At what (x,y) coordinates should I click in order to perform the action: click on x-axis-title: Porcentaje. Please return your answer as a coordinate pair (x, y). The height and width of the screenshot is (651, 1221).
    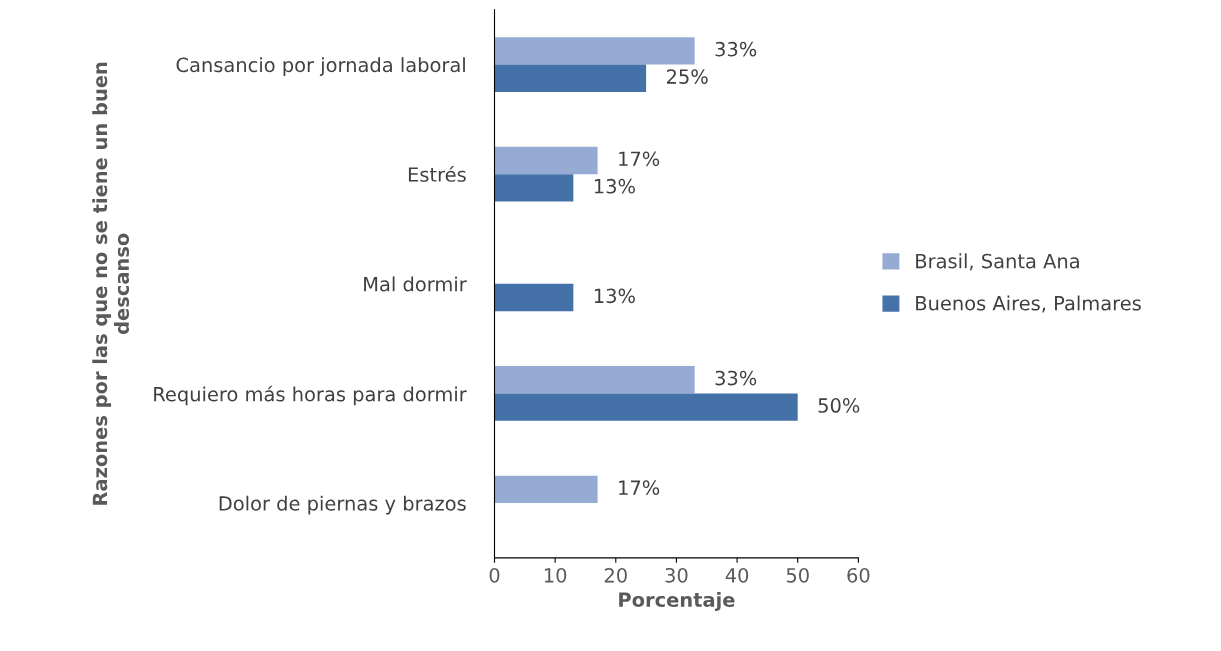
    Looking at the image, I should click on (677, 601).